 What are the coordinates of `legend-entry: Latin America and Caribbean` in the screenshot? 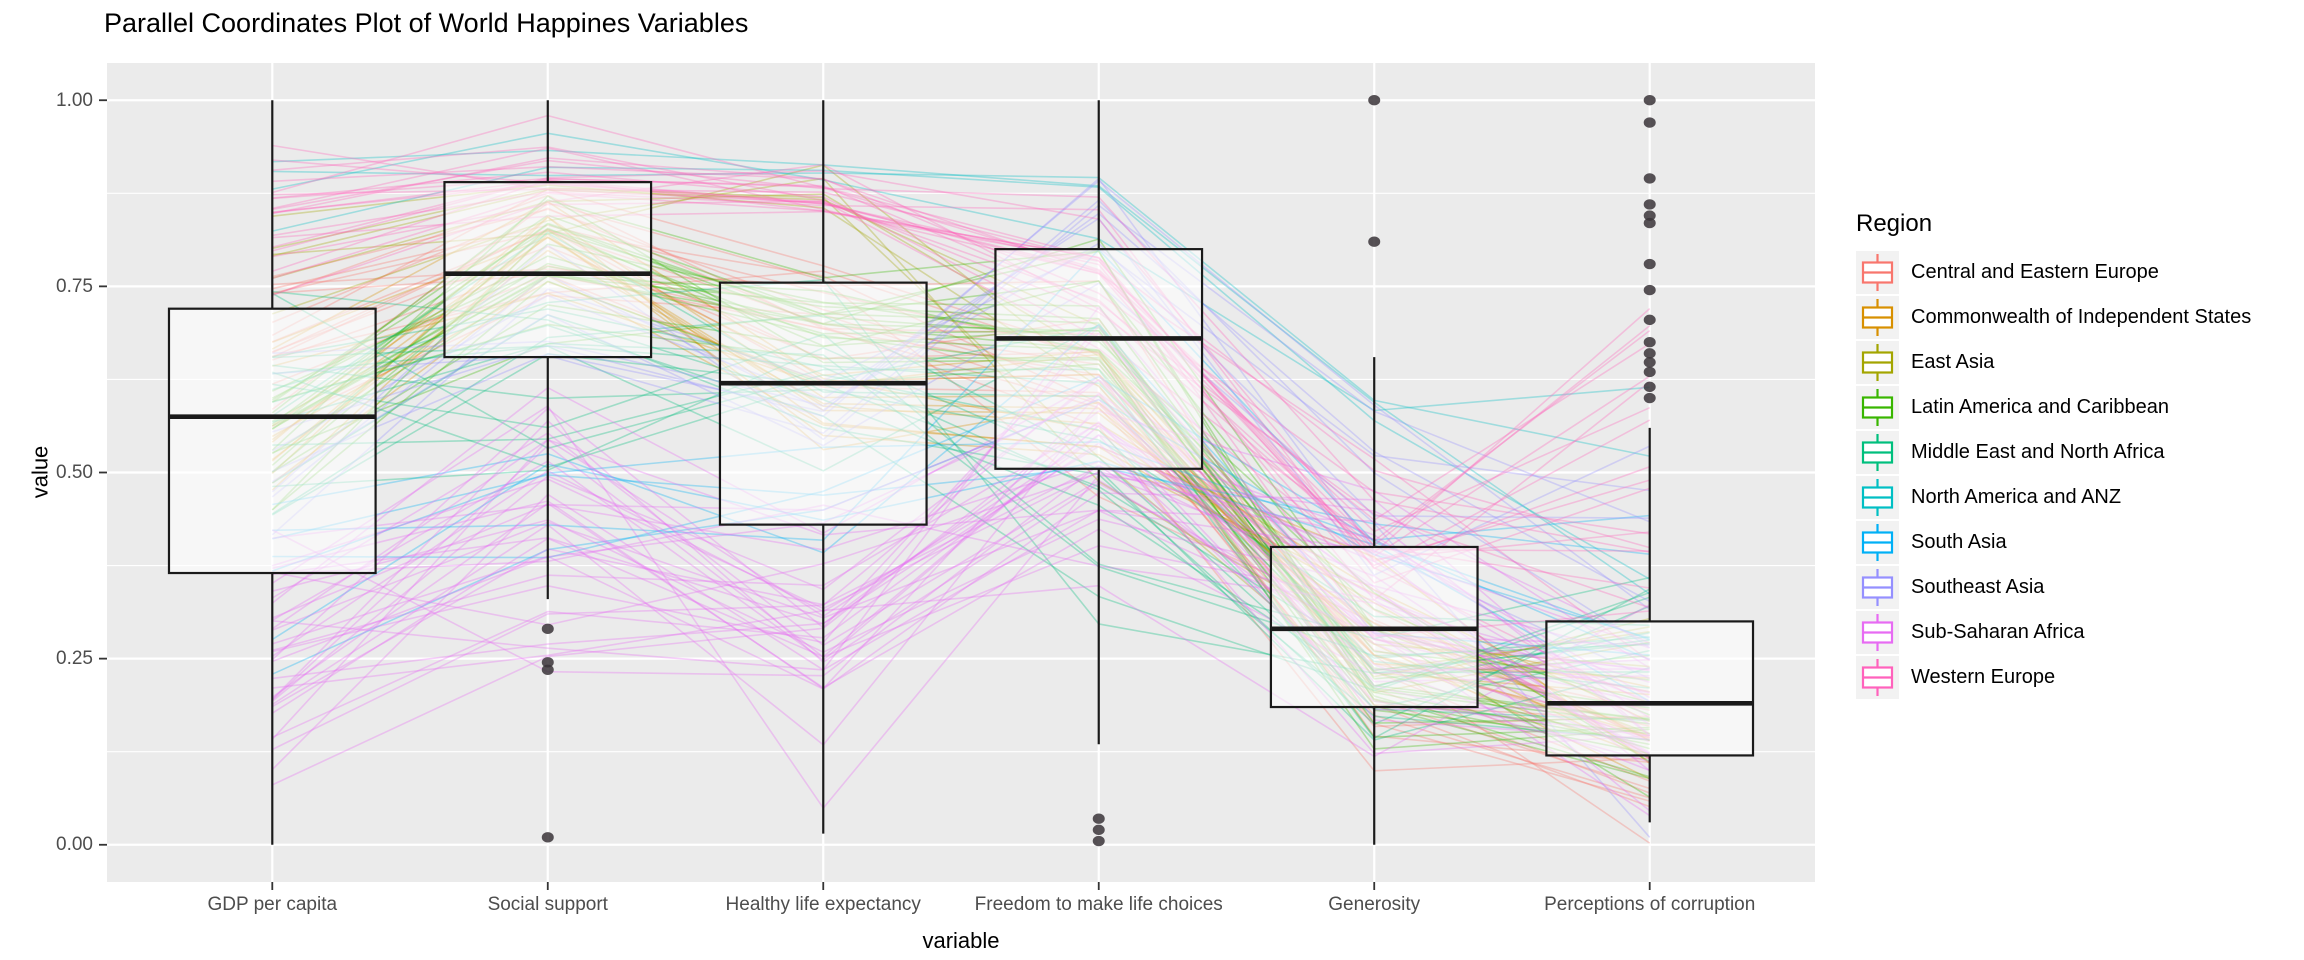 It's located at (2053, 407).